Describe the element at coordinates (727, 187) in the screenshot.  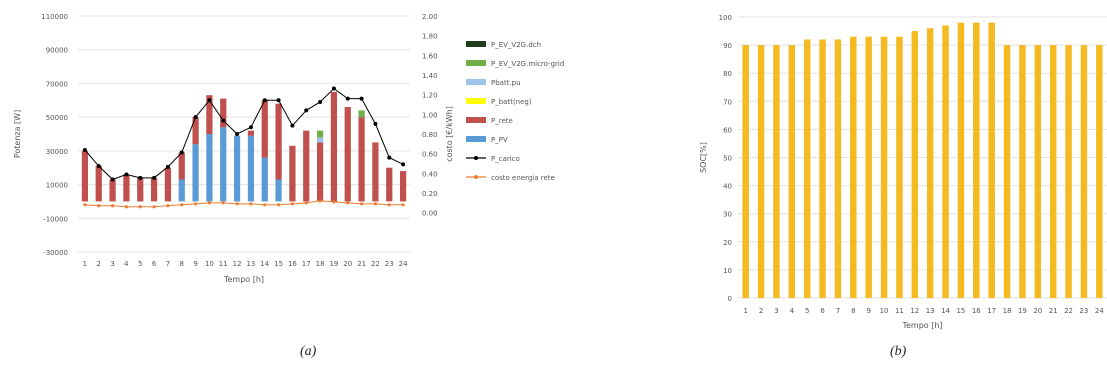
I see `y-tick-label: 40` at that location.